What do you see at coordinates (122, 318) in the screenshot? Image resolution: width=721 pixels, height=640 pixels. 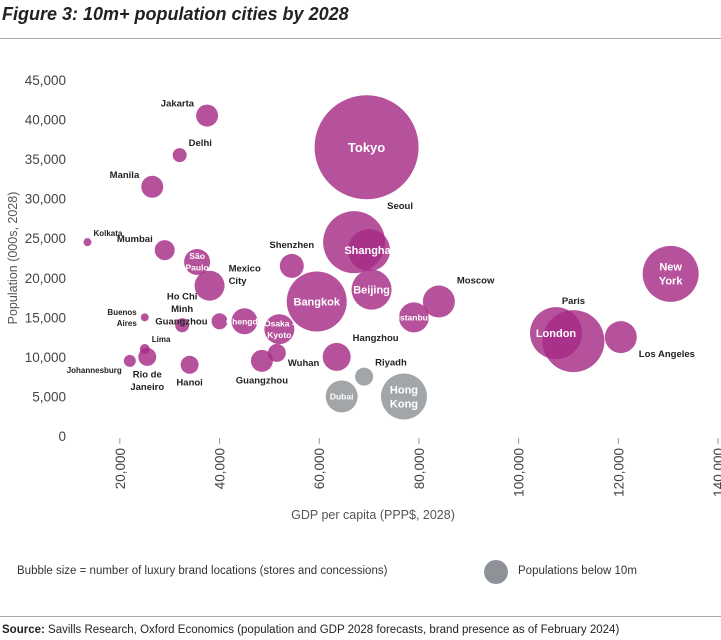 I see `bubble-label-buenos-aires: Buenos Aires` at bounding box center [122, 318].